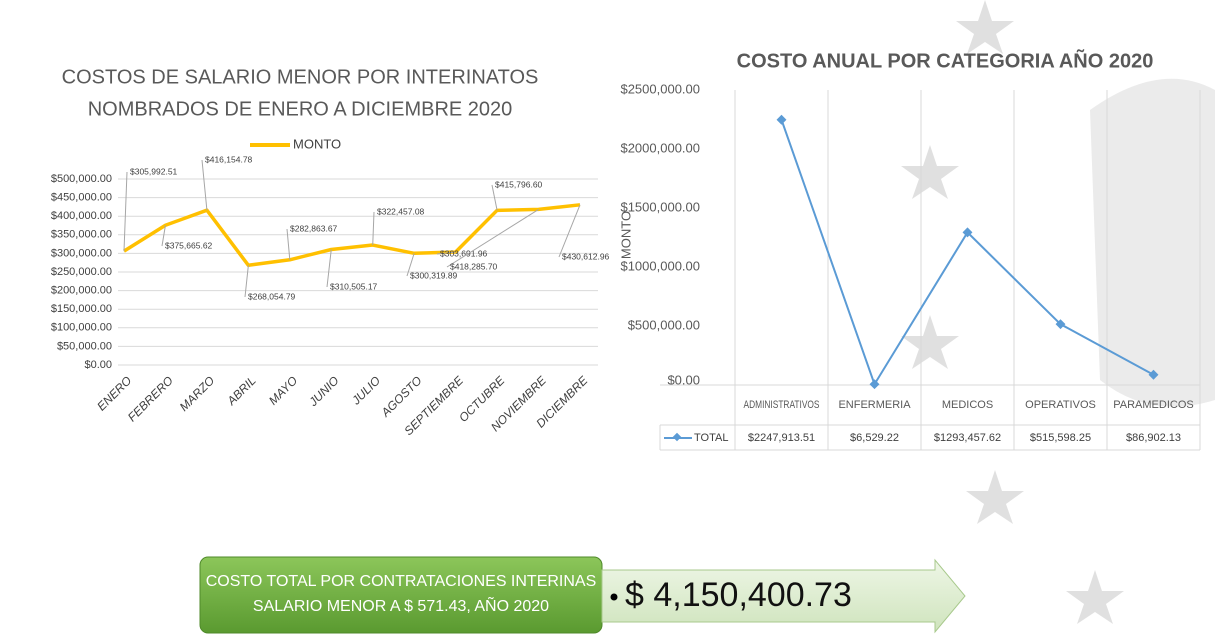 This screenshot has width=1215, height=640. Describe the element at coordinates (711, 438) in the screenshot. I see `legend-label: TOTAL` at that location.